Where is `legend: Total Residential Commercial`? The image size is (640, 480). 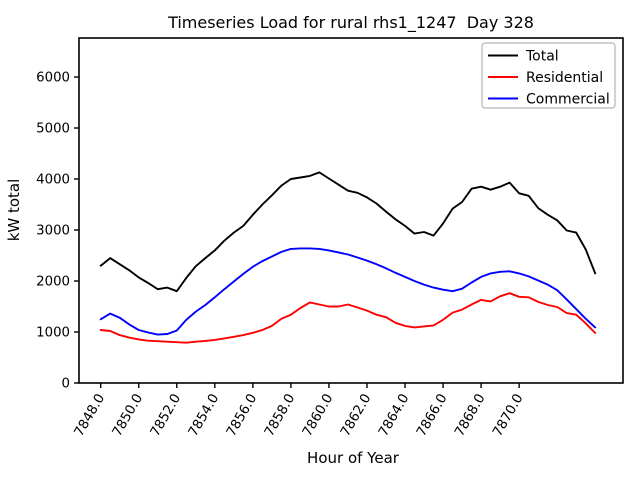
legend: Total Residential Commercial is located at coordinates (548, 75).